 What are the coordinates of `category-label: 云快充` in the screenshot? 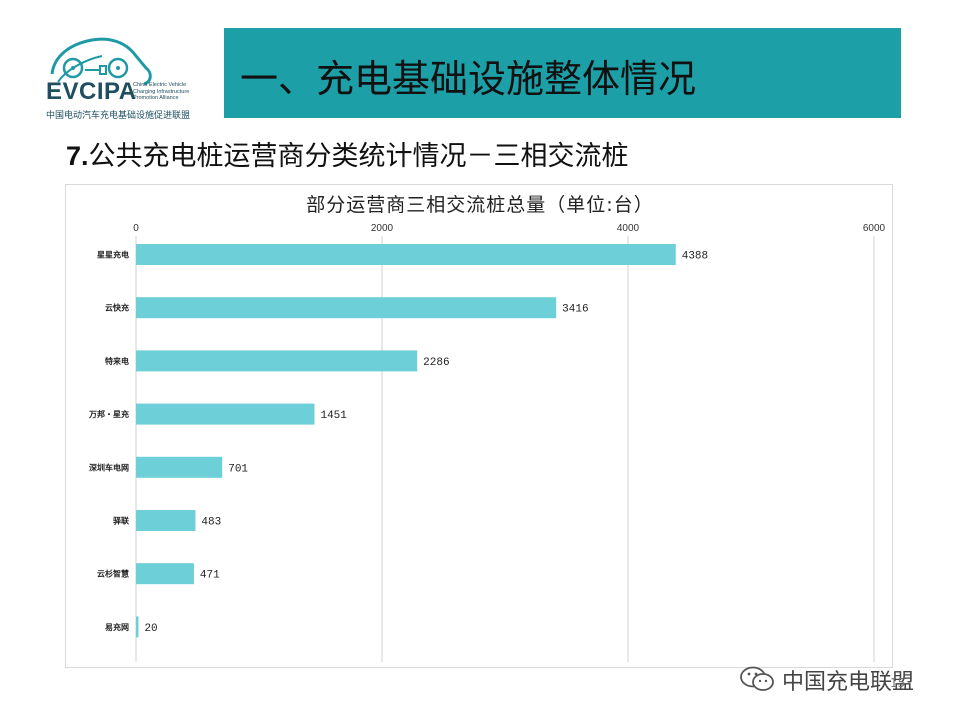 It's located at (117, 308).